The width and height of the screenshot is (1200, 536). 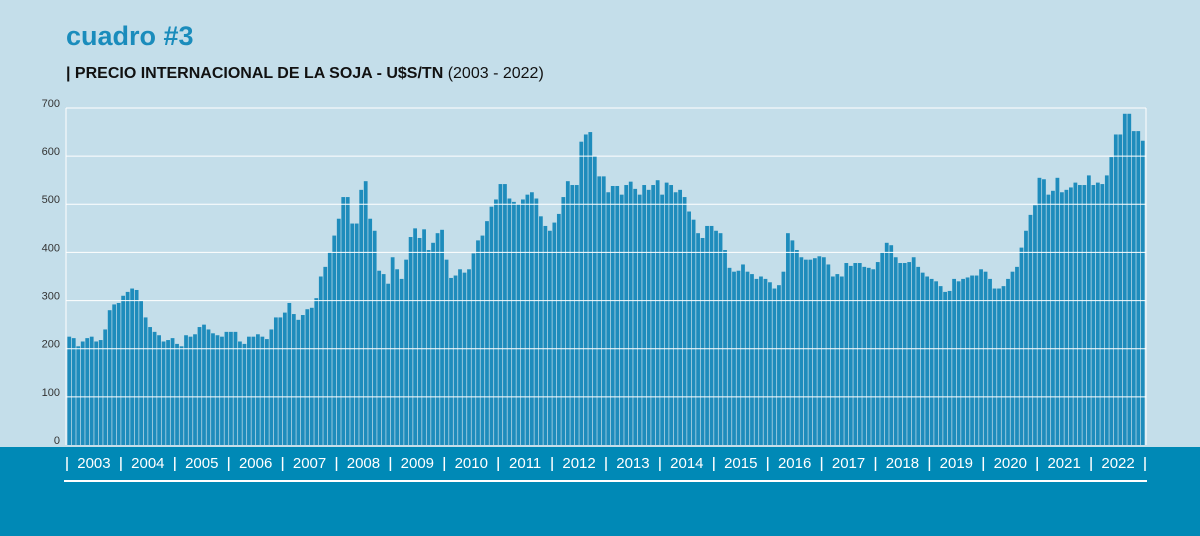 I want to click on y-tick-label: 200, so click(x=51, y=345).